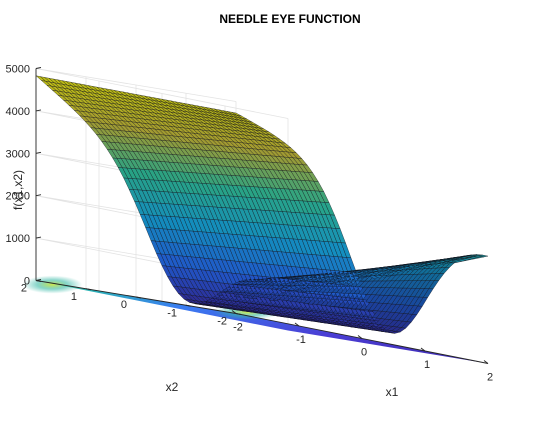 Image resolution: width=560 pixels, height=425 pixels. Describe the element at coordinates (392, 392) in the screenshot. I see `x-axis-label: x1` at that location.